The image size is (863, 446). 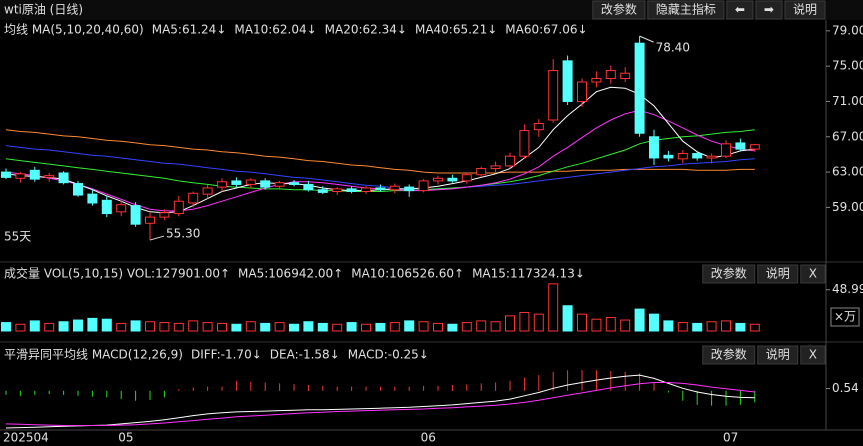 I want to click on legend-item: MA60:67.06↓, so click(x=546, y=30).